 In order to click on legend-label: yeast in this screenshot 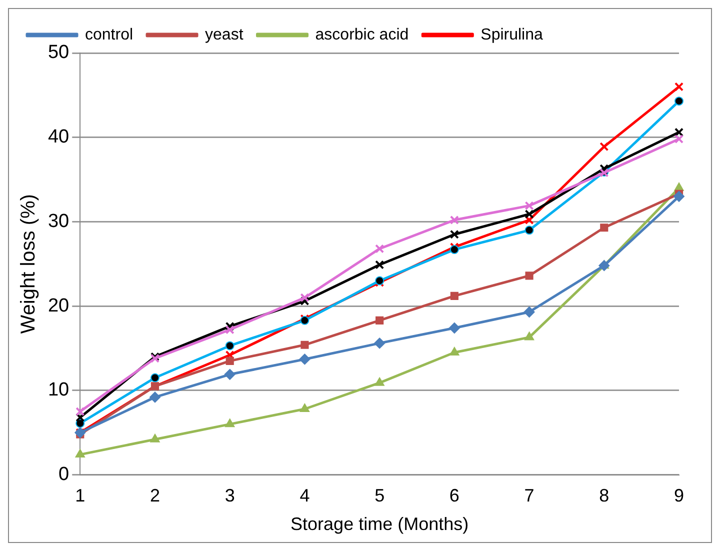, I will do `click(224, 35)`.